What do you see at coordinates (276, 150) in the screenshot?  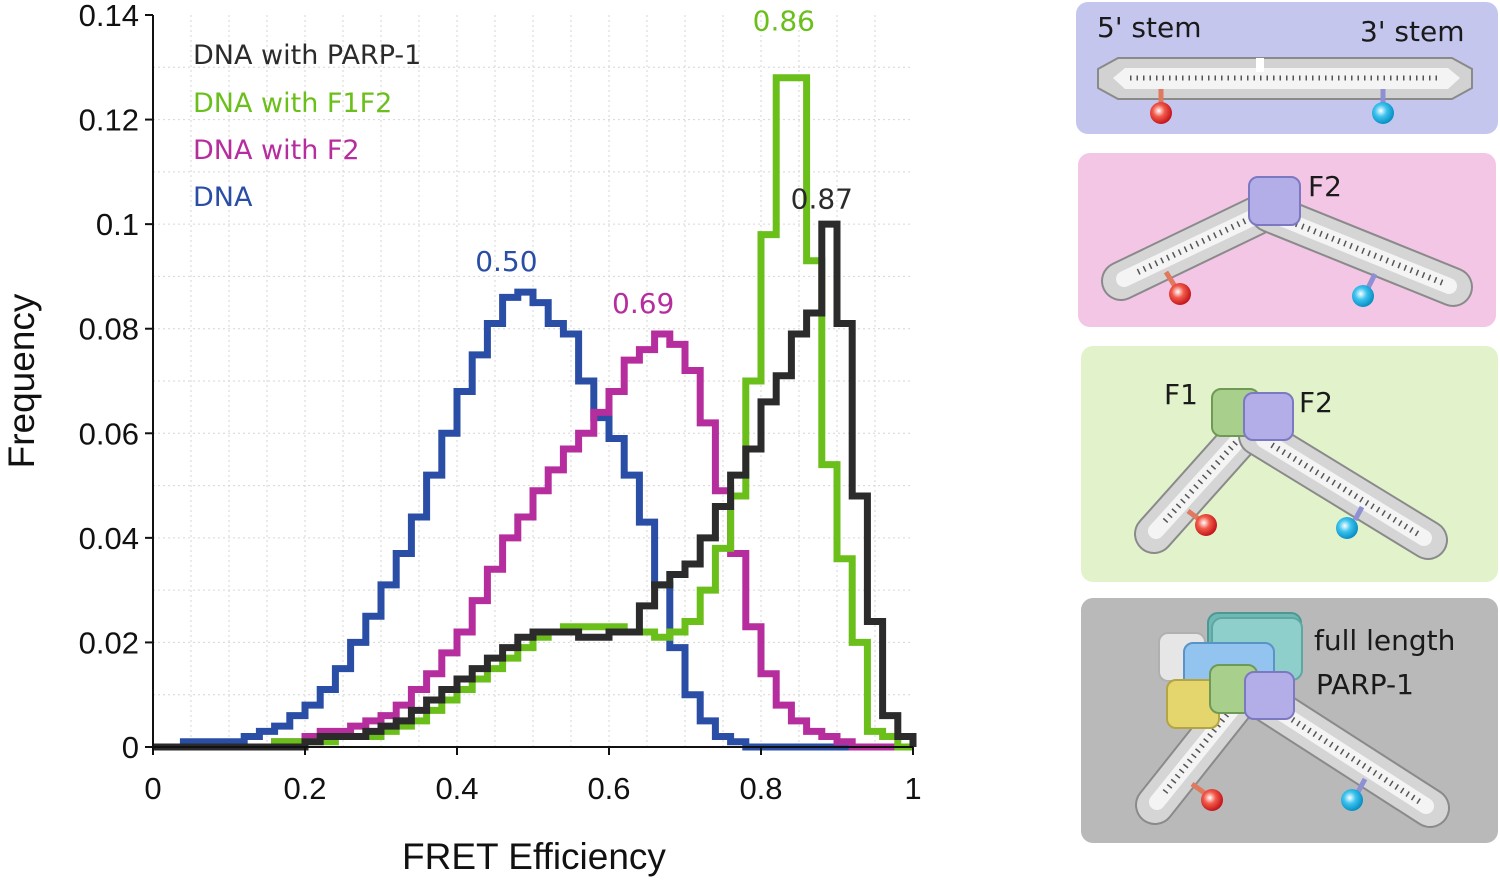 I see `legend-entry-f2: DNA with F2` at bounding box center [276, 150].